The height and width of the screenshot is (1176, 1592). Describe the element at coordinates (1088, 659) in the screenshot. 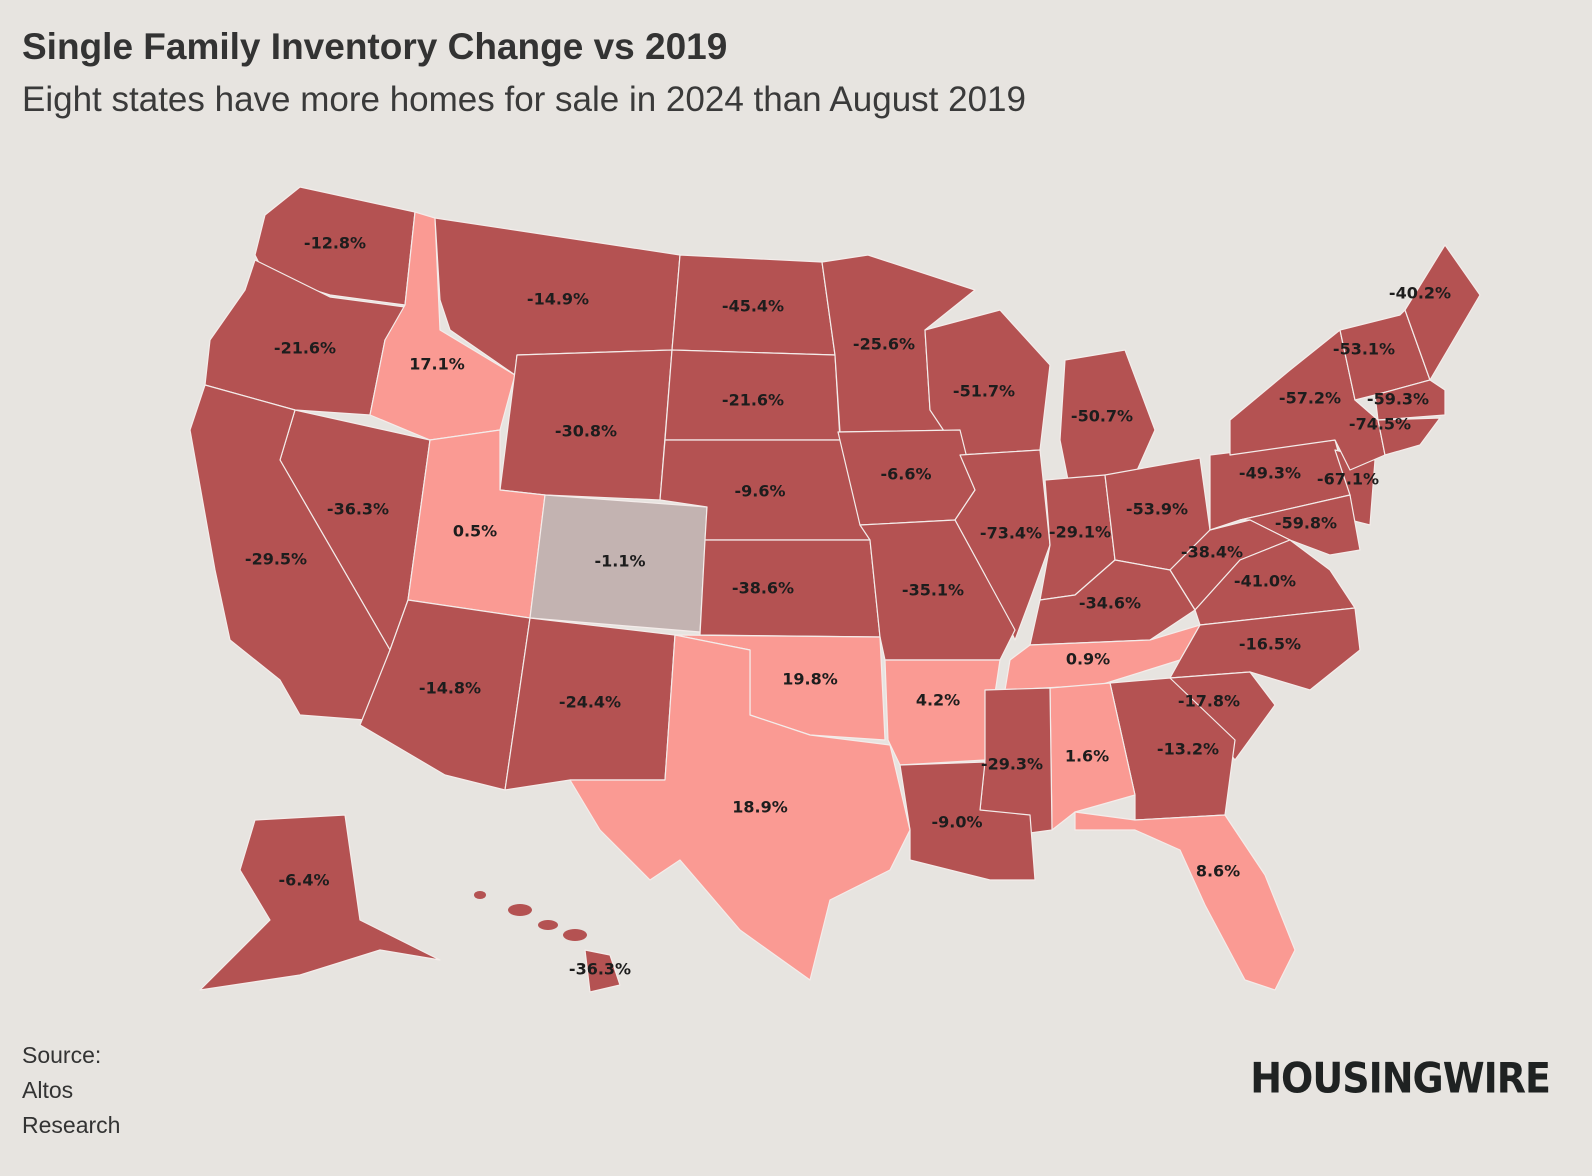

I see `state-value-label-tn: 0.9%` at that location.